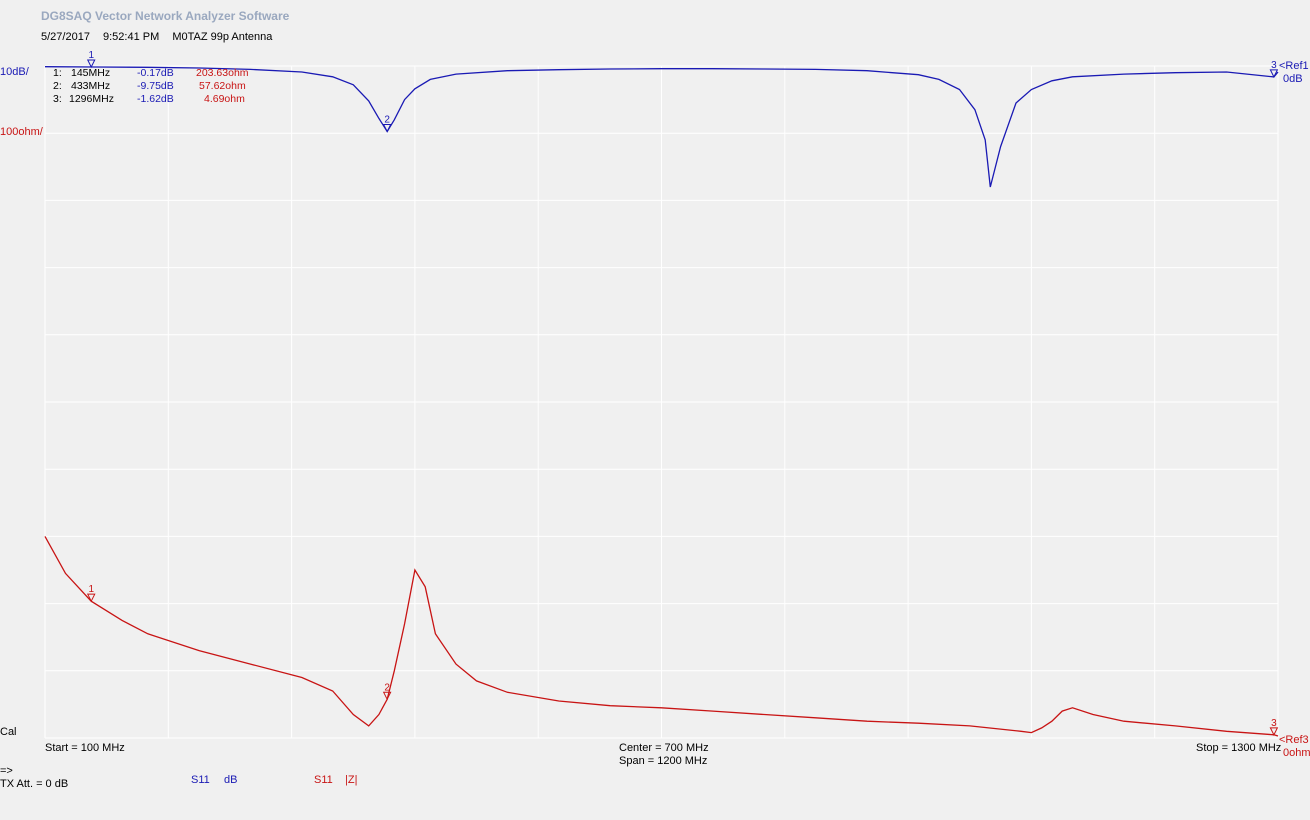 The width and height of the screenshot is (1310, 820). Describe the element at coordinates (34, 784) in the screenshot. I see `tx-attenuation: TX Att. = 0 dB` at that location.